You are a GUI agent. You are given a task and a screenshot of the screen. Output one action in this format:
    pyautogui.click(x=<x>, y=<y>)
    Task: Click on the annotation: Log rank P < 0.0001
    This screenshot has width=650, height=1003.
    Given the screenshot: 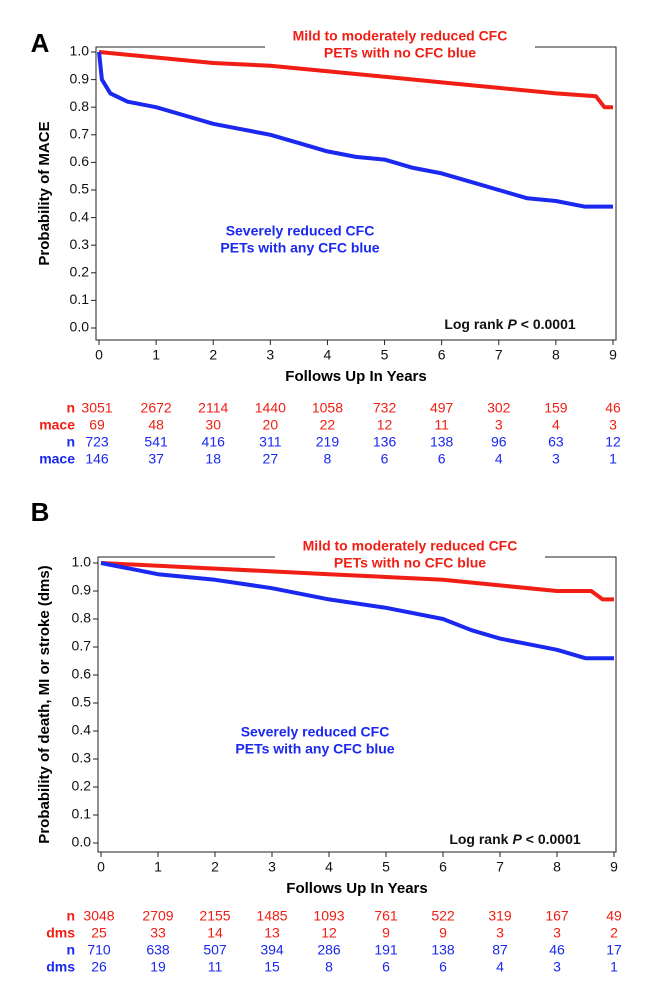 What is the action you would take?
    pyautogui.click(x=510, y=324)
    